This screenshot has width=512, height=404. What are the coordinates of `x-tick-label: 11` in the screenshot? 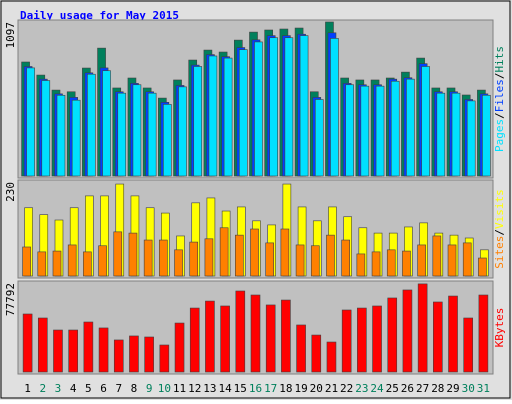 It's located at (179, 388).